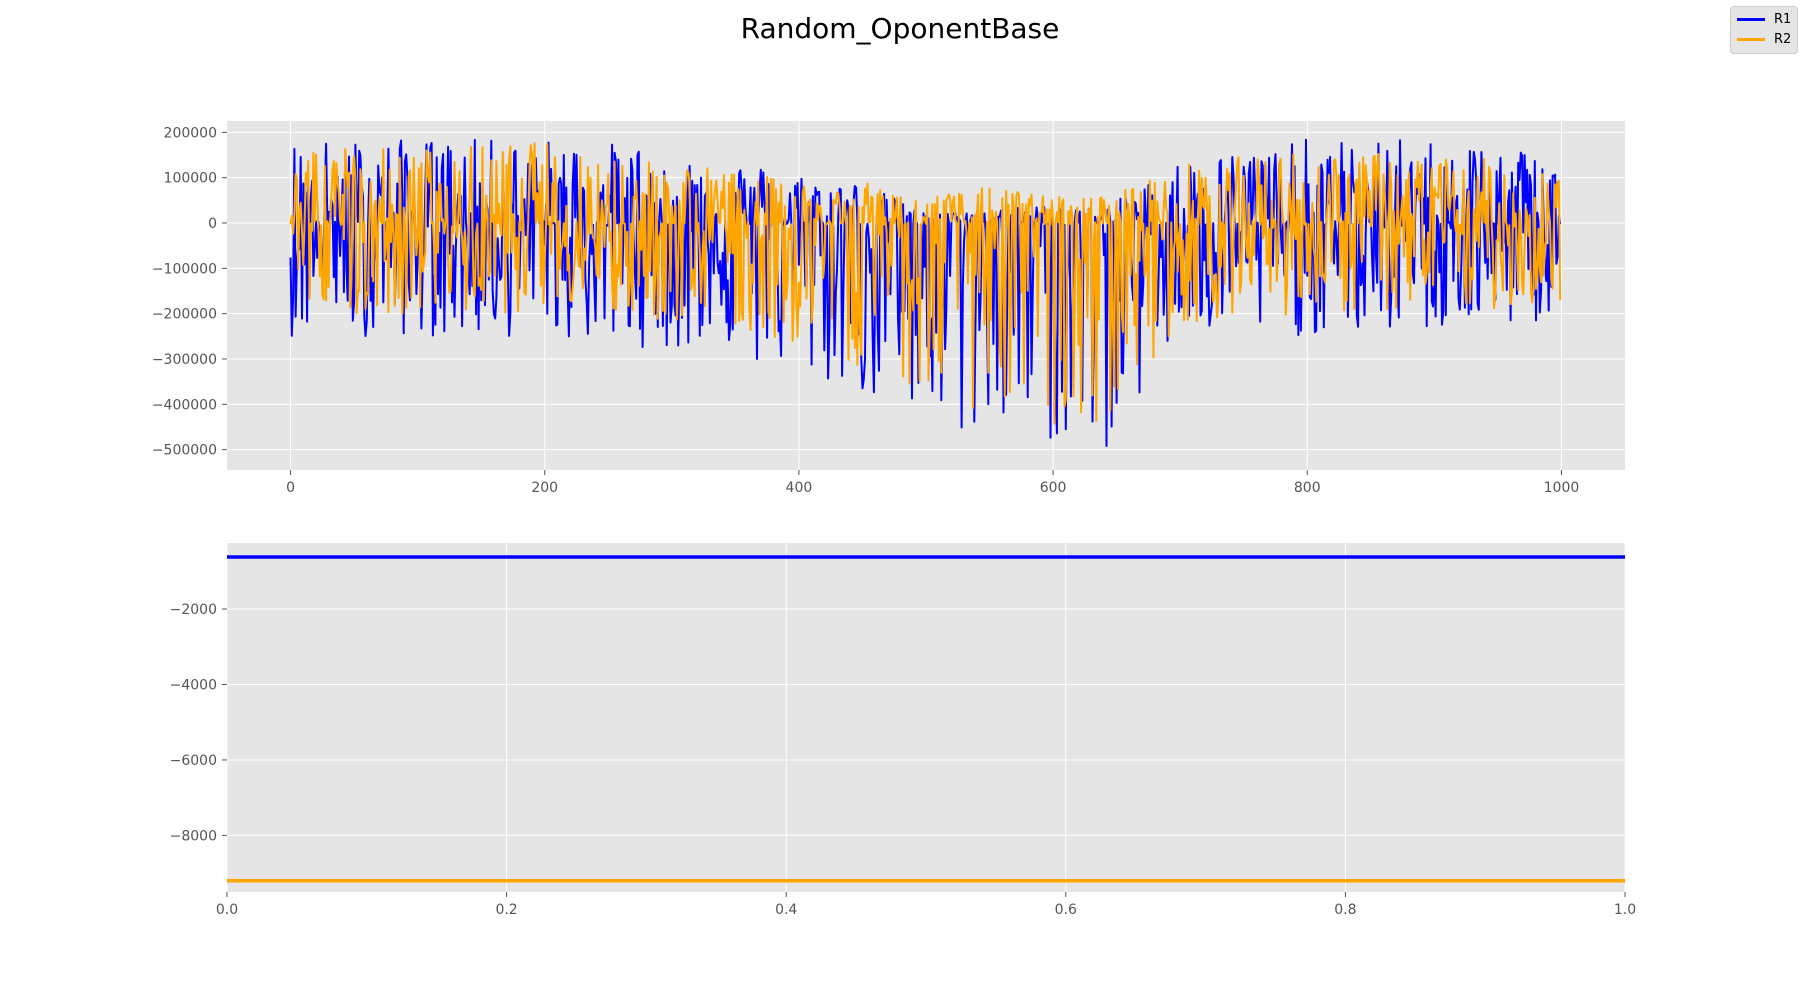 Image resolution: width=1800 pixels, height=1000 pixels. What do you see at coordinates (1625, 910) in the screenshot?
I see `x-tick-label: 1.0` at bounding box center [1625, 910].